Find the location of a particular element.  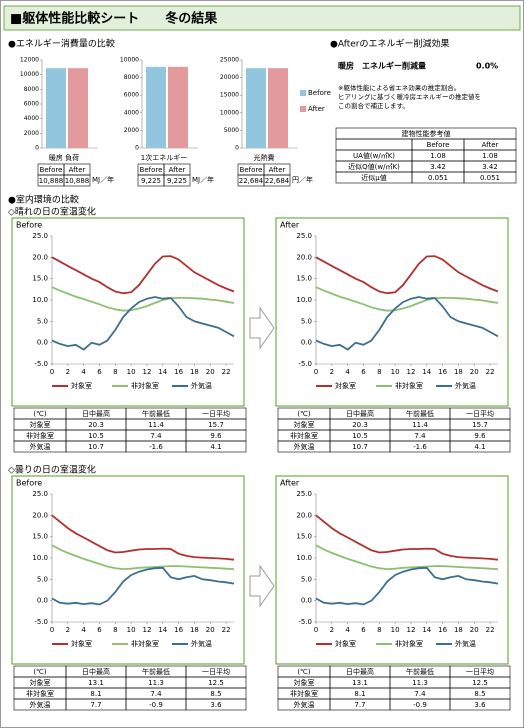

x-tick-label: 22 is located at coordinates (226, 372).